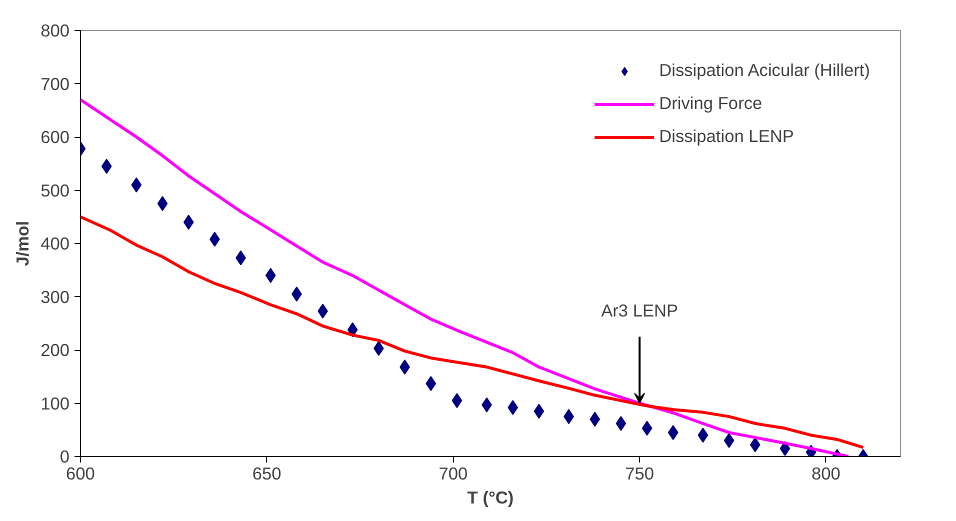  What do you see at coordinates (55, 137) in the screenshot?
I see `y-tick-label: 600` at bounding box center [55, 137].